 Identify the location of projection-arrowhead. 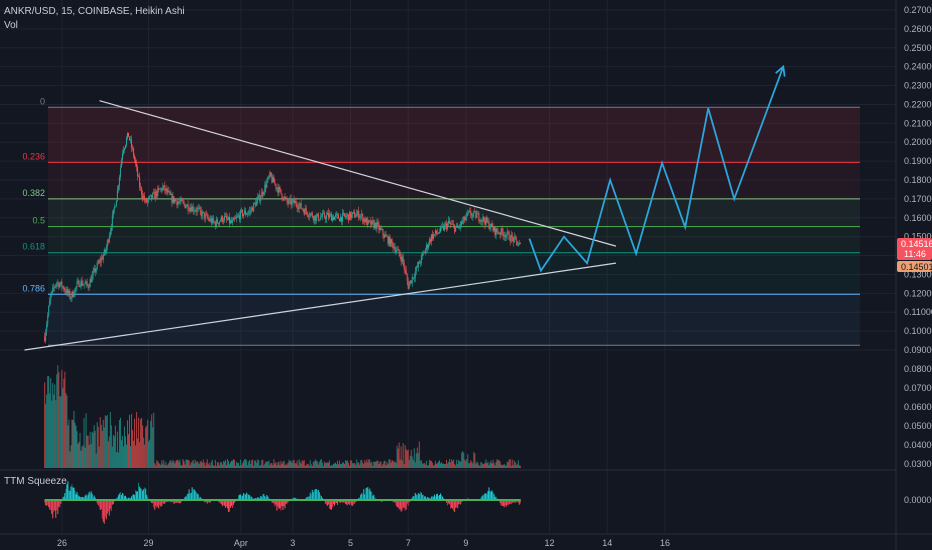
(780, 70).